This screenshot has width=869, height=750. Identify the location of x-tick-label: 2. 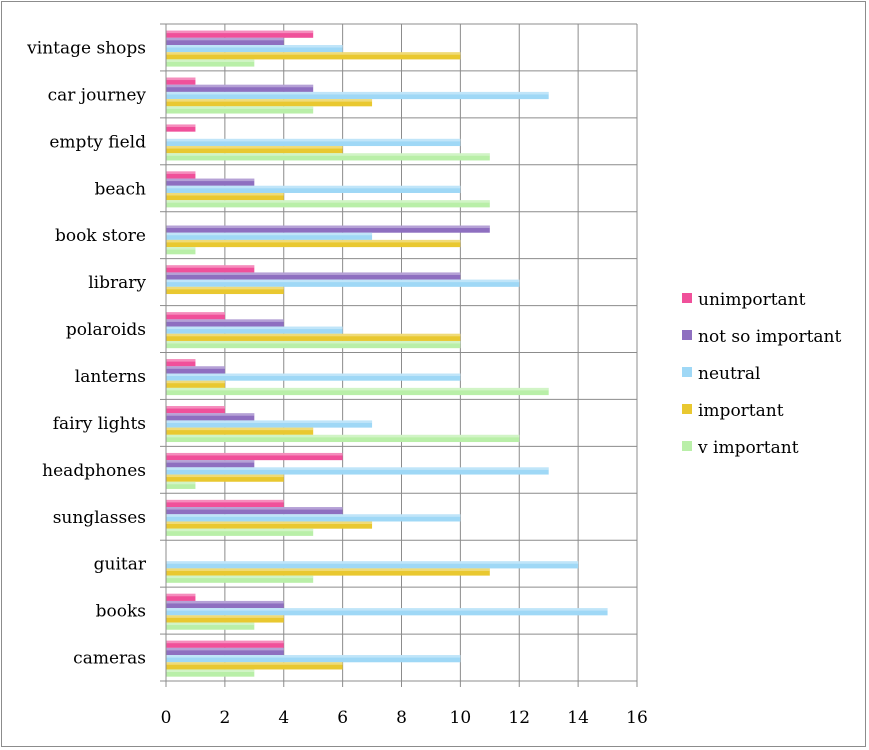
(224, 718).